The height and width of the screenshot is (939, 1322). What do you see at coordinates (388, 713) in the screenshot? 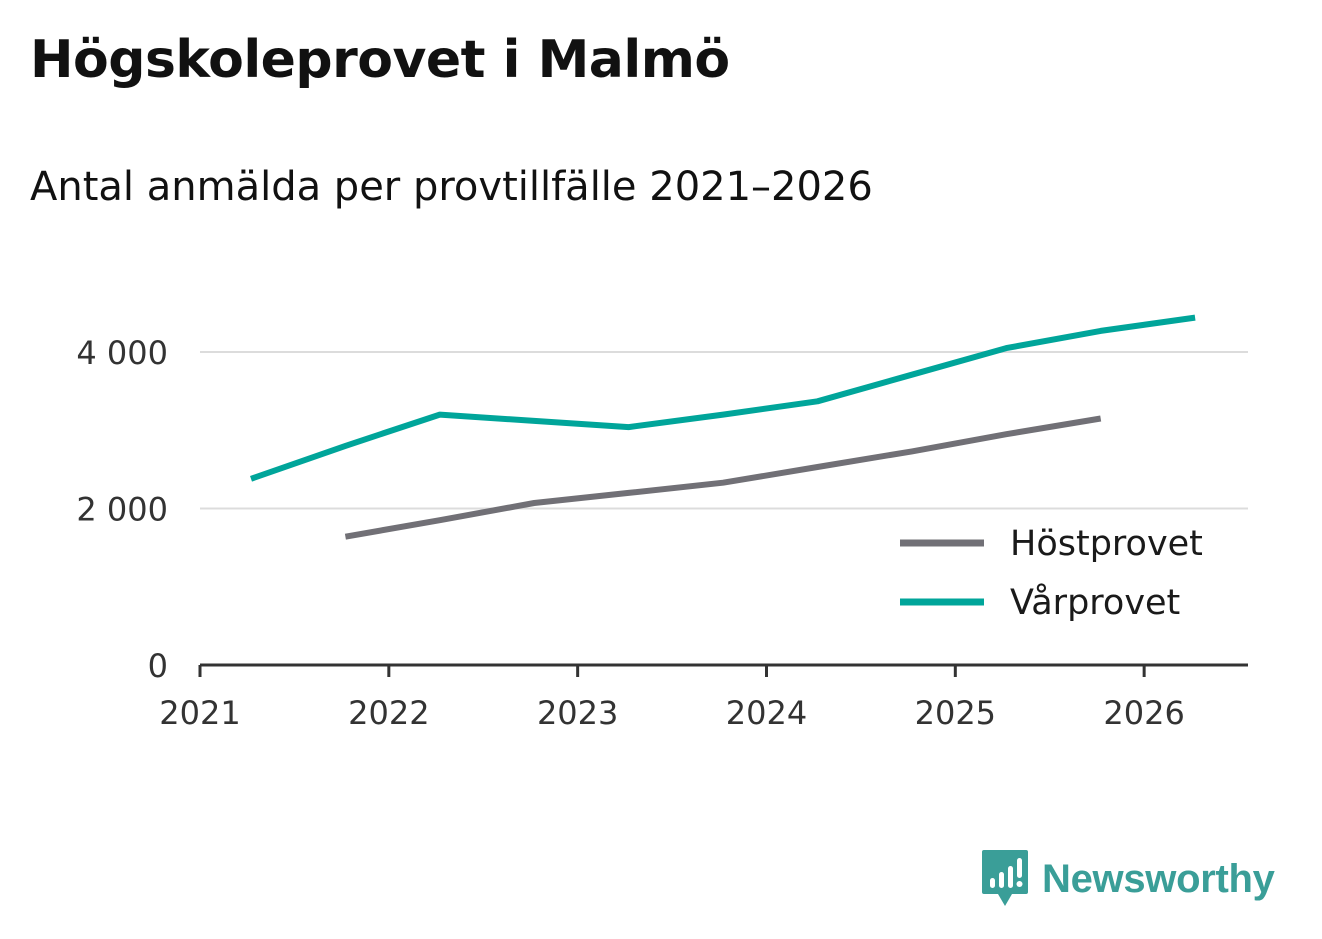
I see `x-tick-label: 2022` at bounding box center [388, 713].